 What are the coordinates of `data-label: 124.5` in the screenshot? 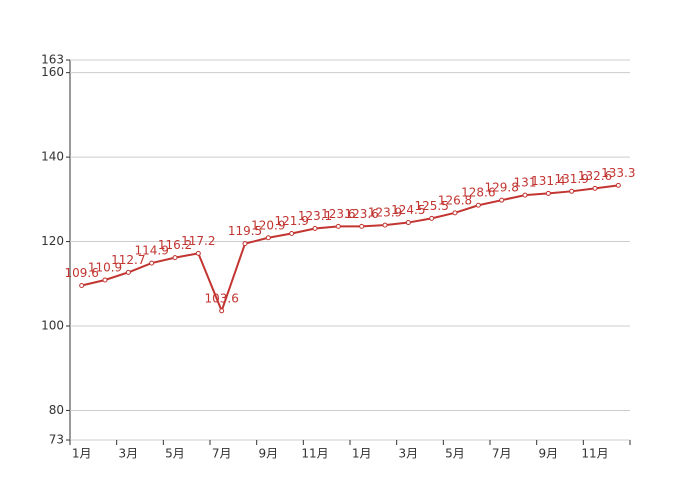 It's located at (408, 210).